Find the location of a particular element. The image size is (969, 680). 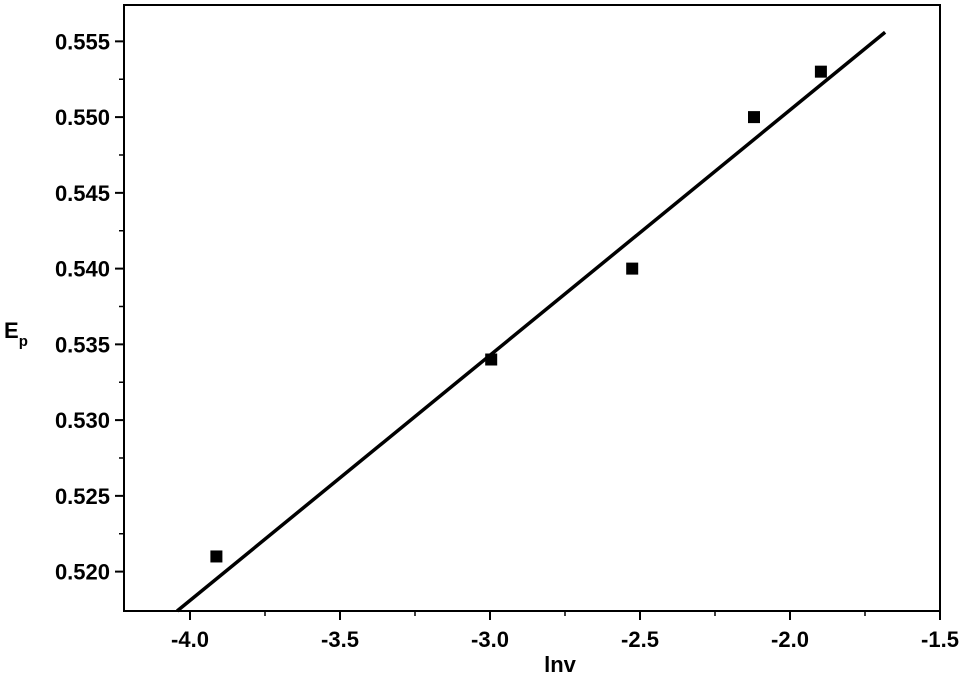

x-tick-label: -2.5 is located at coordinates (640, 639).